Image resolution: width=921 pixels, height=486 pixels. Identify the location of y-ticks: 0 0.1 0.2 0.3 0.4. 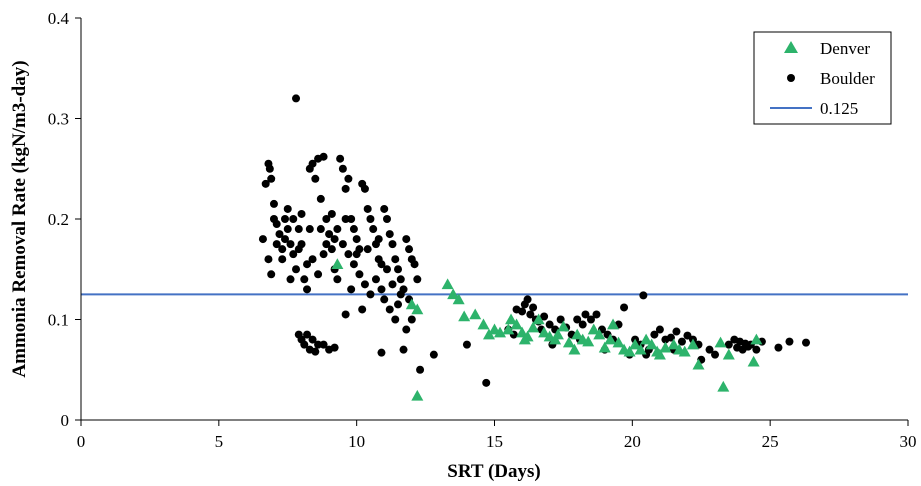
(64, 219).